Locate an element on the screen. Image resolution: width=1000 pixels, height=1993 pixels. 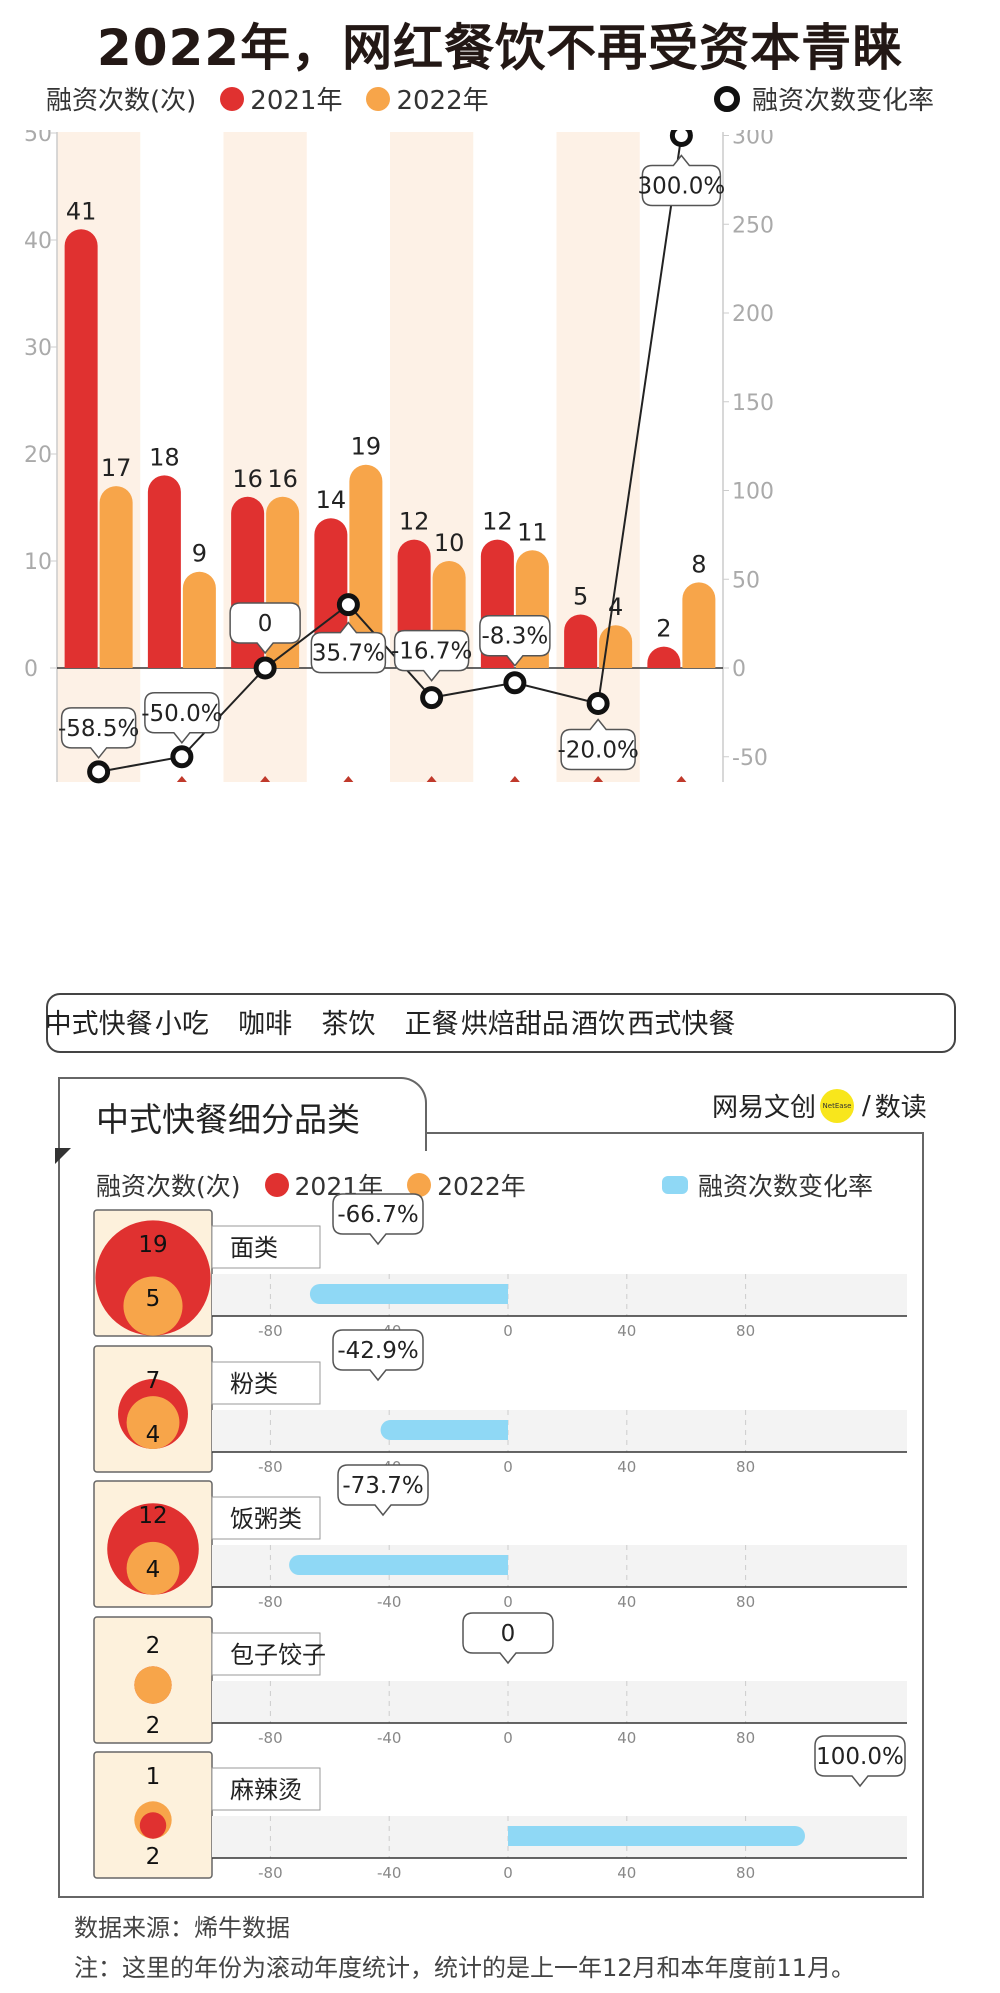
rate-label: -8.3% is located at coordinates (515, 637).